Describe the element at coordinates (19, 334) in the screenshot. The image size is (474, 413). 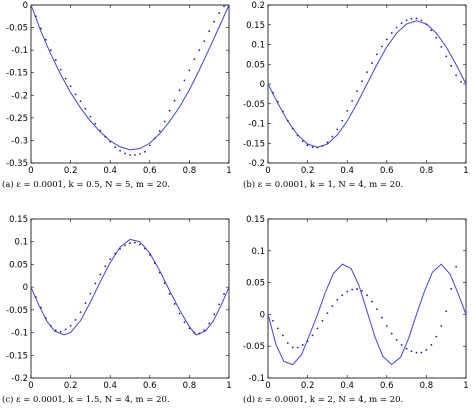
I see `y-tick-label-c: -0.1` at that location.